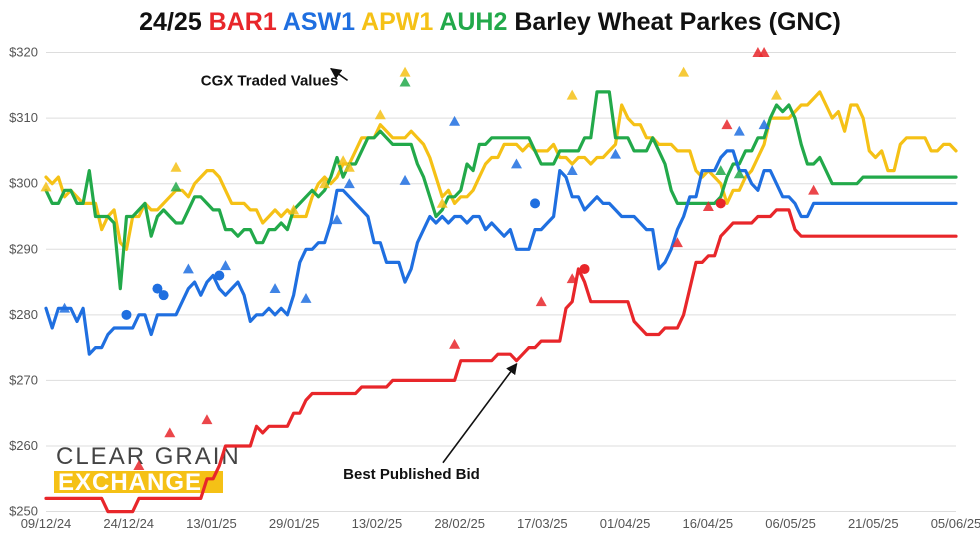  What do you see at coordinates (211, 523) in the screenshot?
I see `x-tick-label: 13/01/25` at bounding box center [211, 523].